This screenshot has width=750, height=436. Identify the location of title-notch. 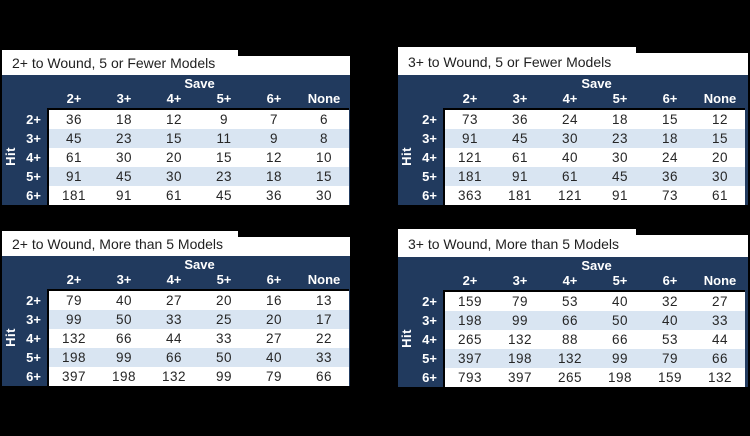
(692, 50).